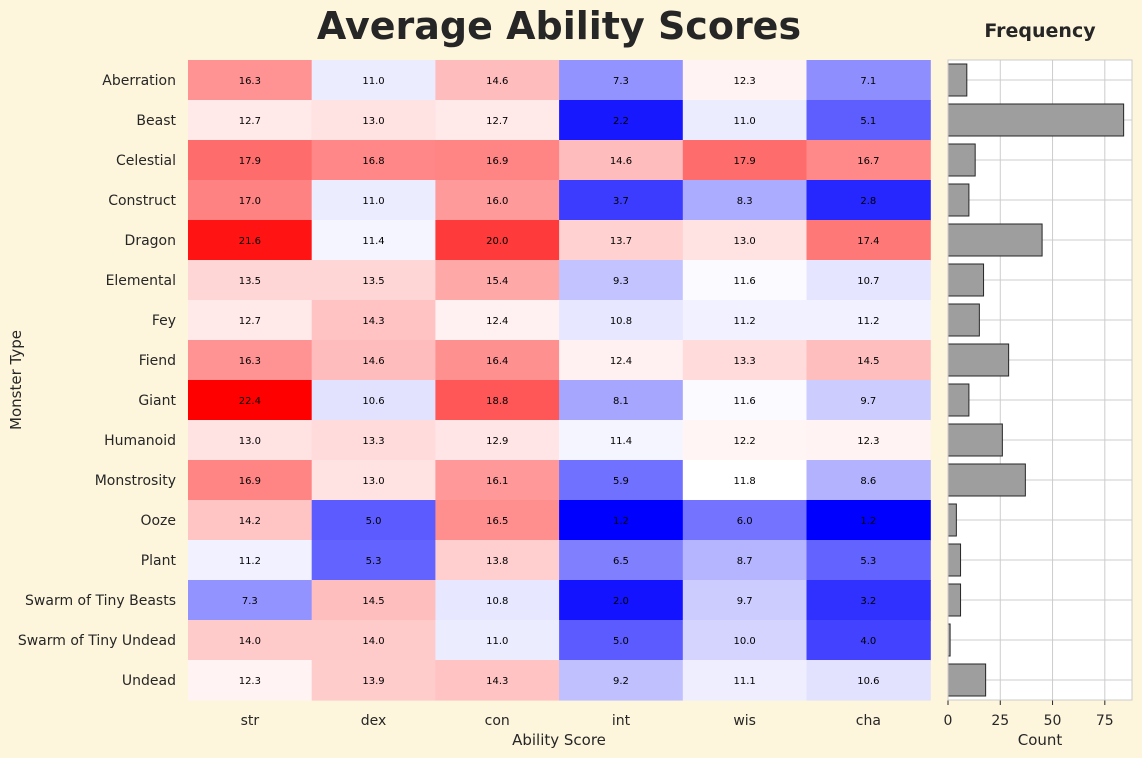 This screenshot has height=758, width=1142. I want to click on heatmap-cell-label: 2.2, so click(621, 121).